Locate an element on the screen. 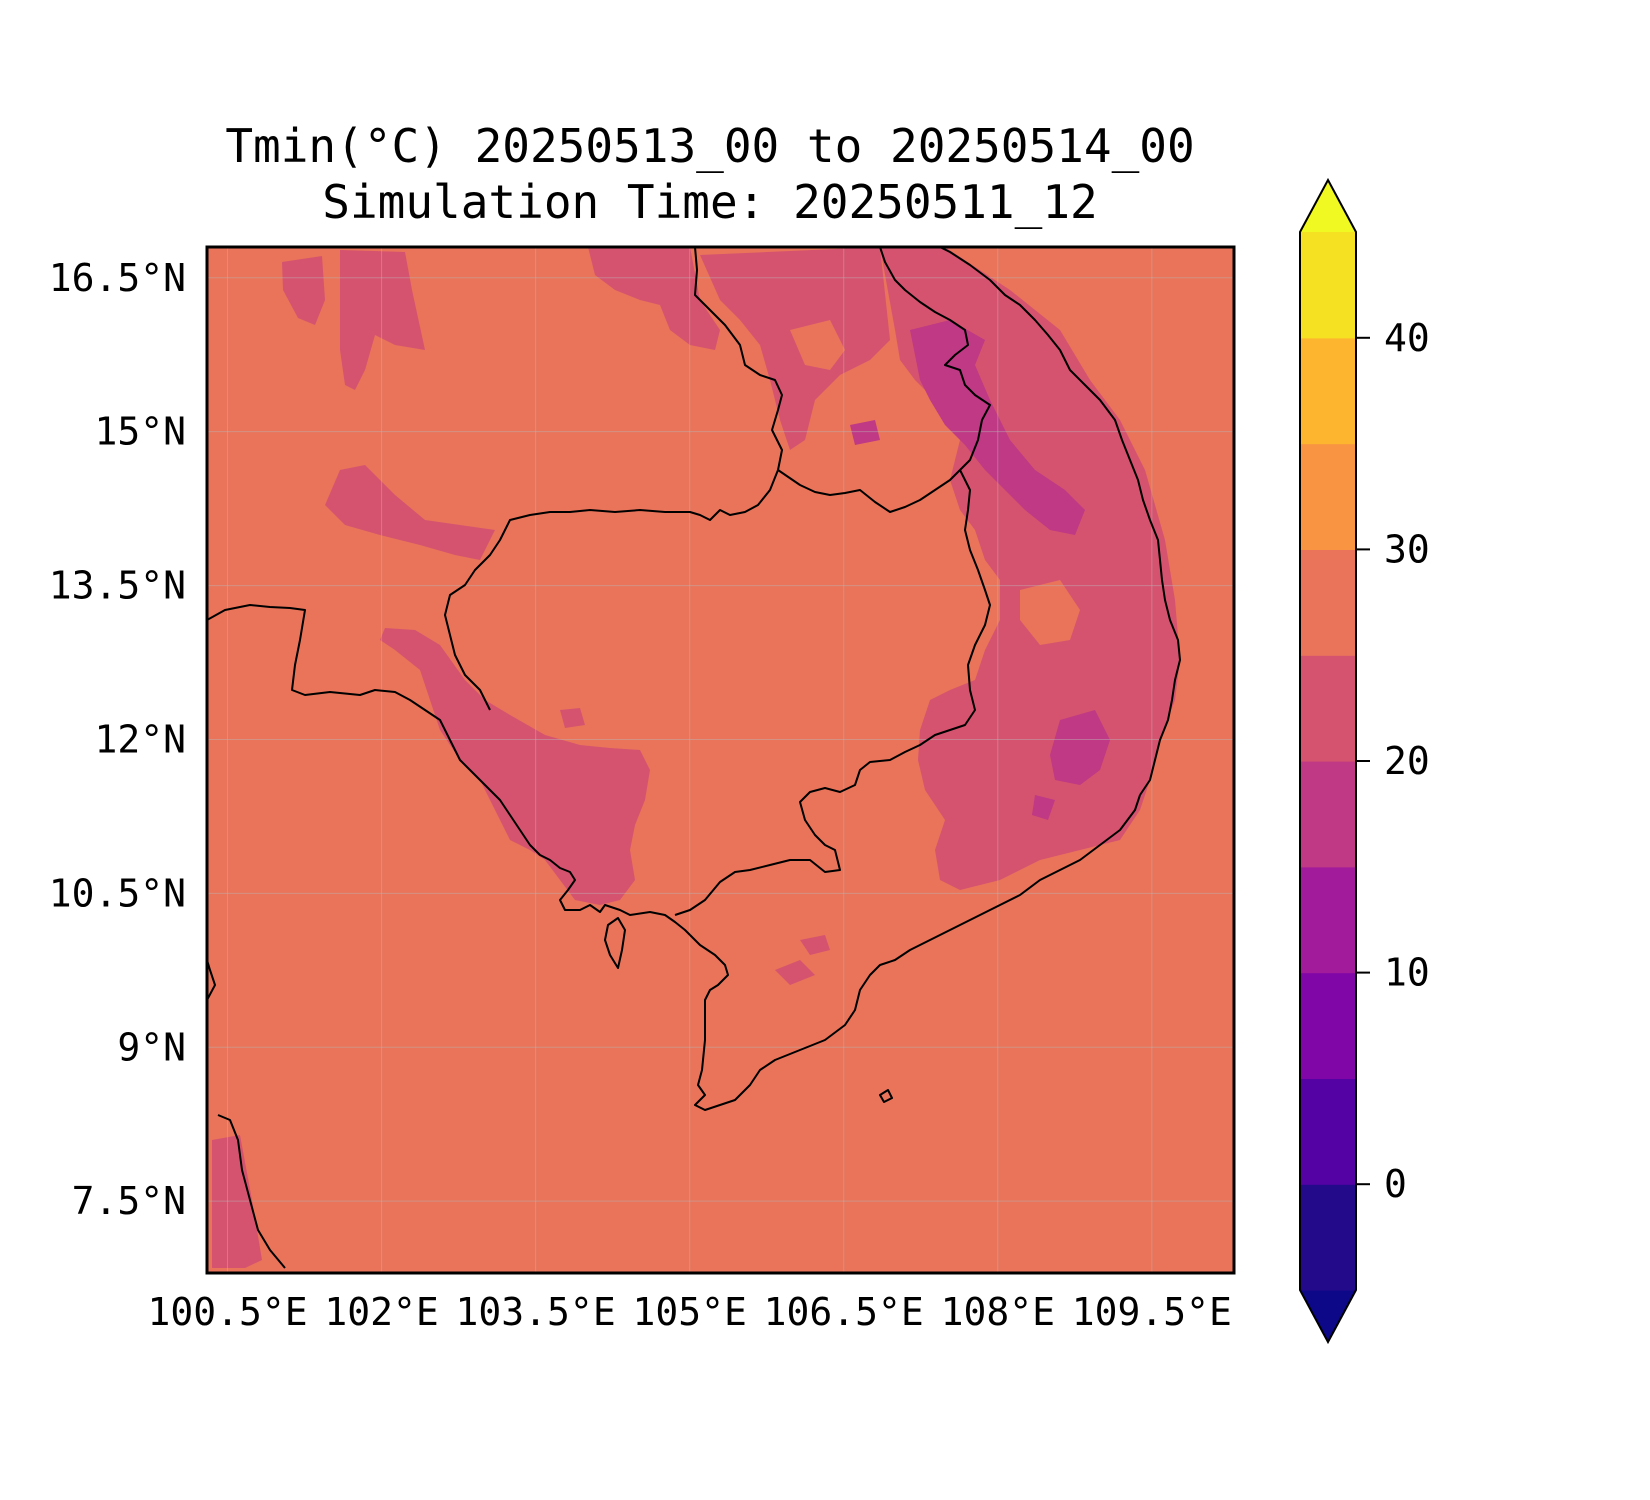 This screenshot has width=1650, height=1500. y-tick-label: 7.5°N is located at coordinates (129, 1201).